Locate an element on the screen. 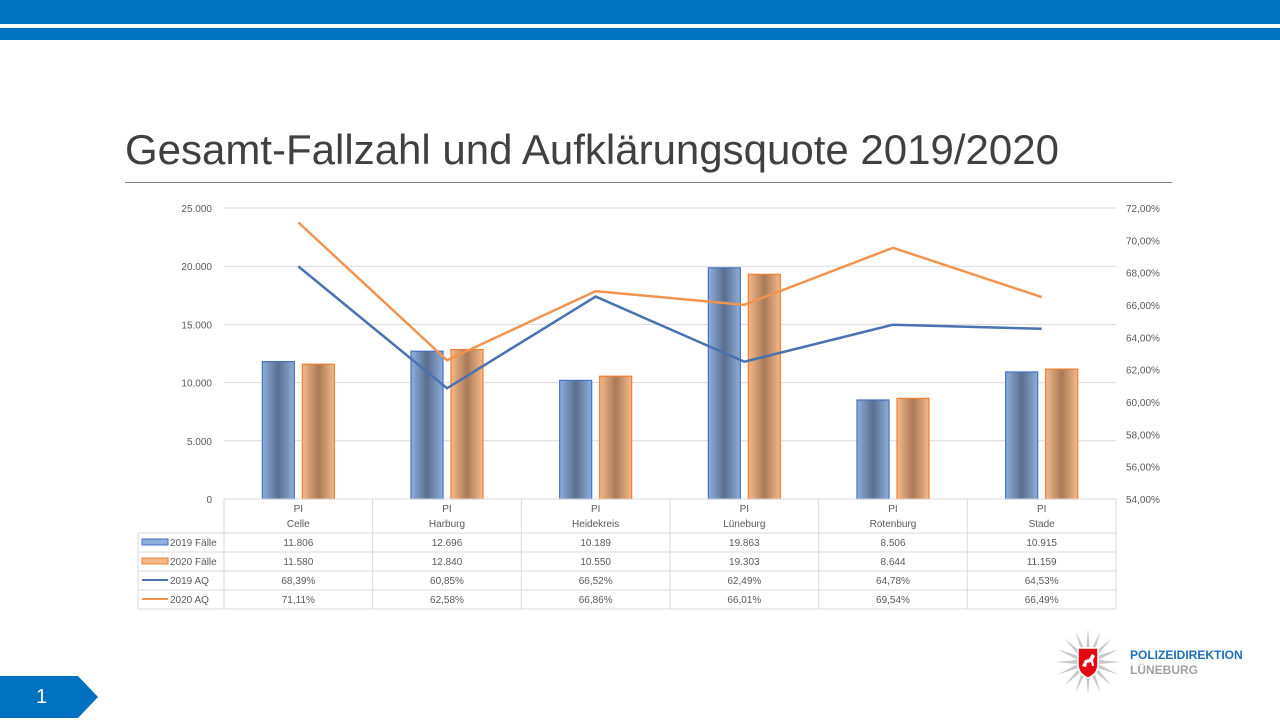 This screenshot has height=723, width=1280. logo: POLIZEIDIREKTION LÜNEBURG is located at coordinates (1164, 663).